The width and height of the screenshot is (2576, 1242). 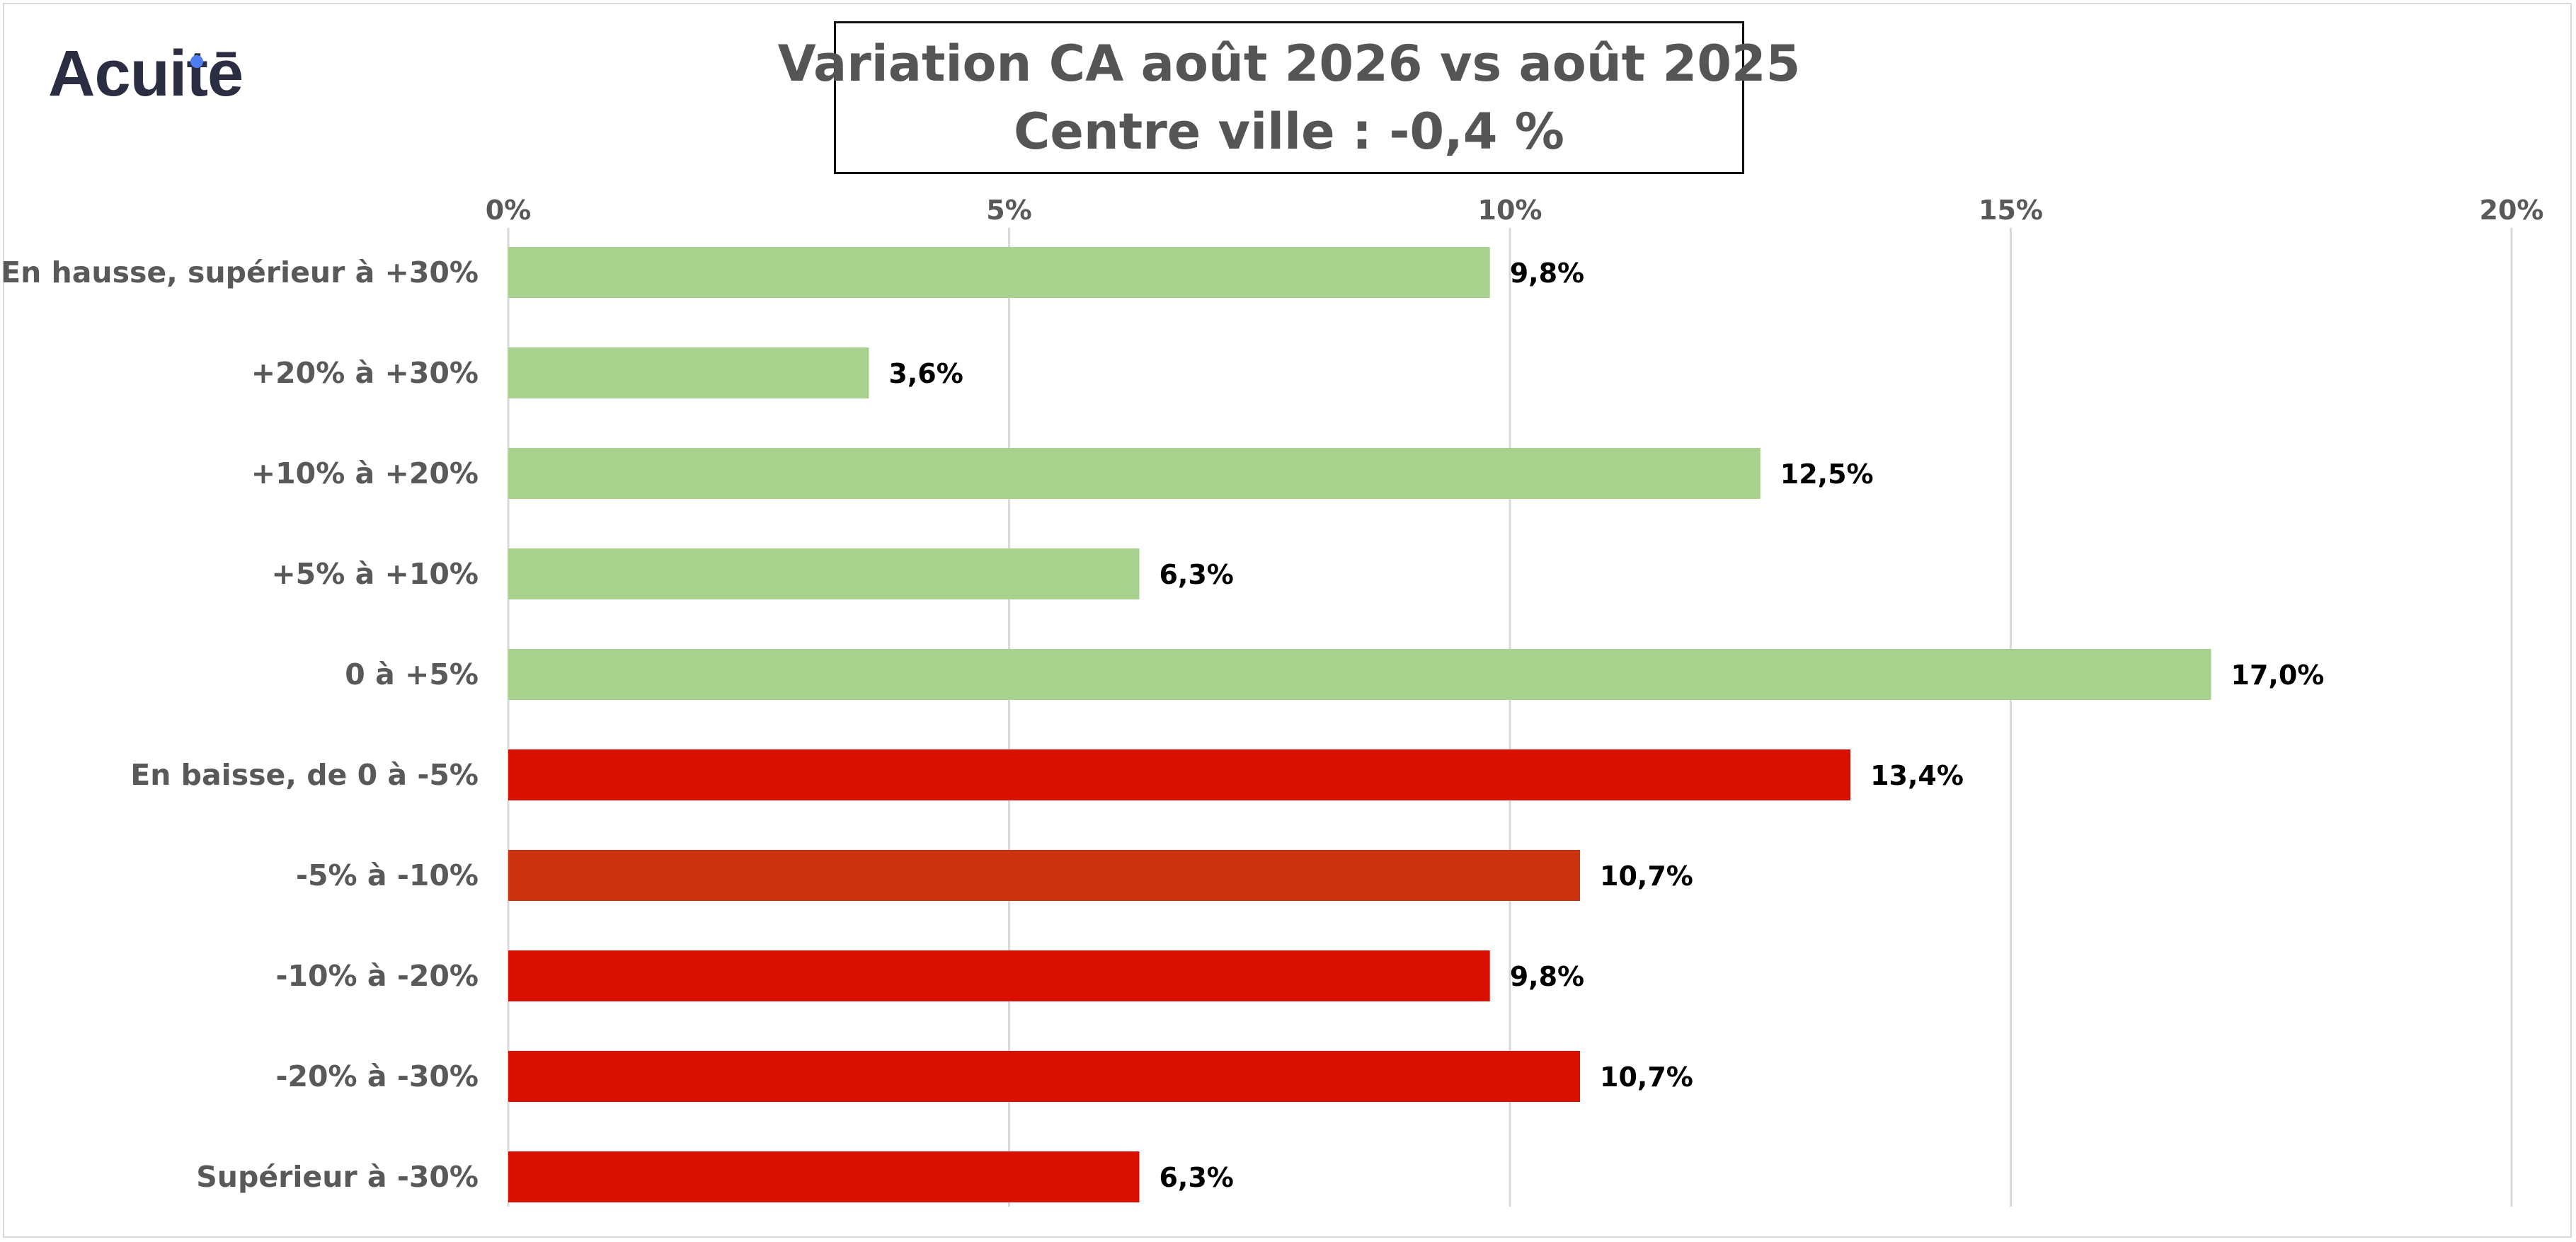 What do you see at coordinates (1009, 211) in the screenshot?
I see `x-tick-label-5: 5%` at bounding box center [1009, 211].